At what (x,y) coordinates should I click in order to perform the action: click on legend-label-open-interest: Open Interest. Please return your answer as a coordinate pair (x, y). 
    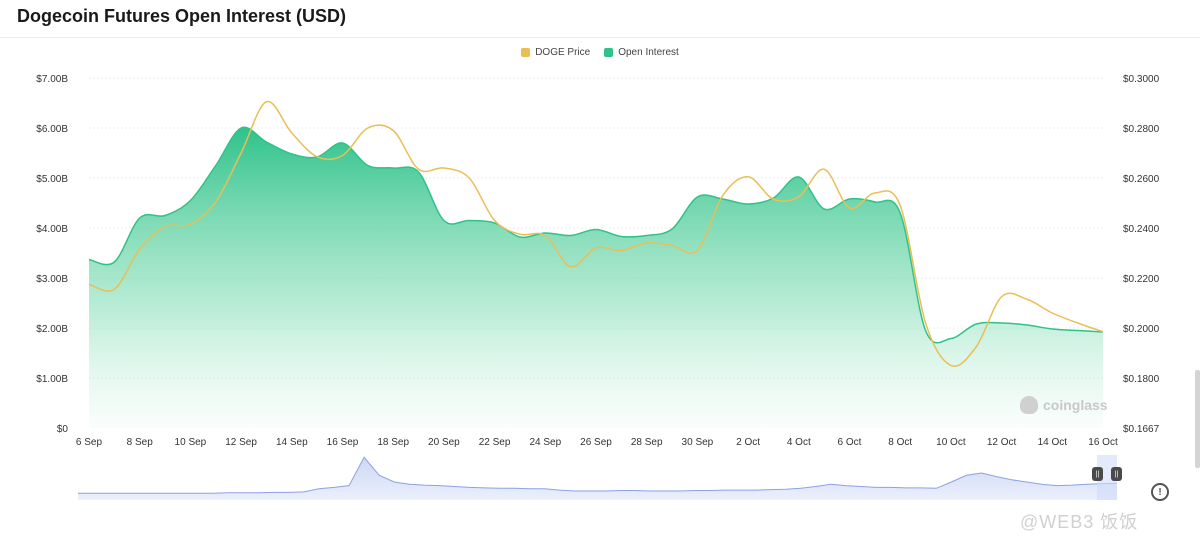
    Looking at the image, I should click on (648, 52).